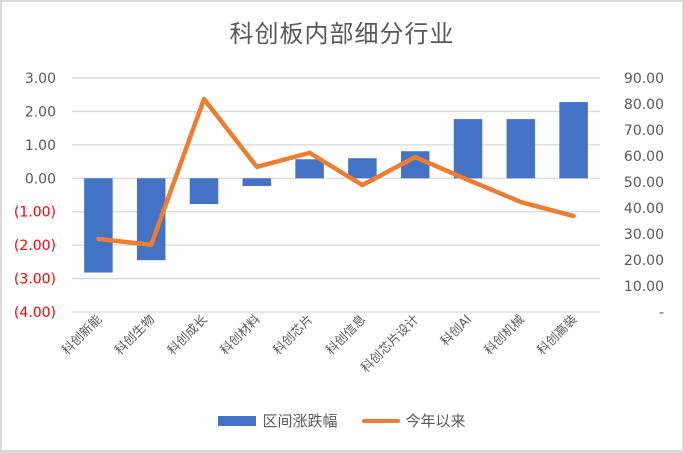 The image size is (684, 454). I want to click on bar-swatch-icon, so click(237, 420).